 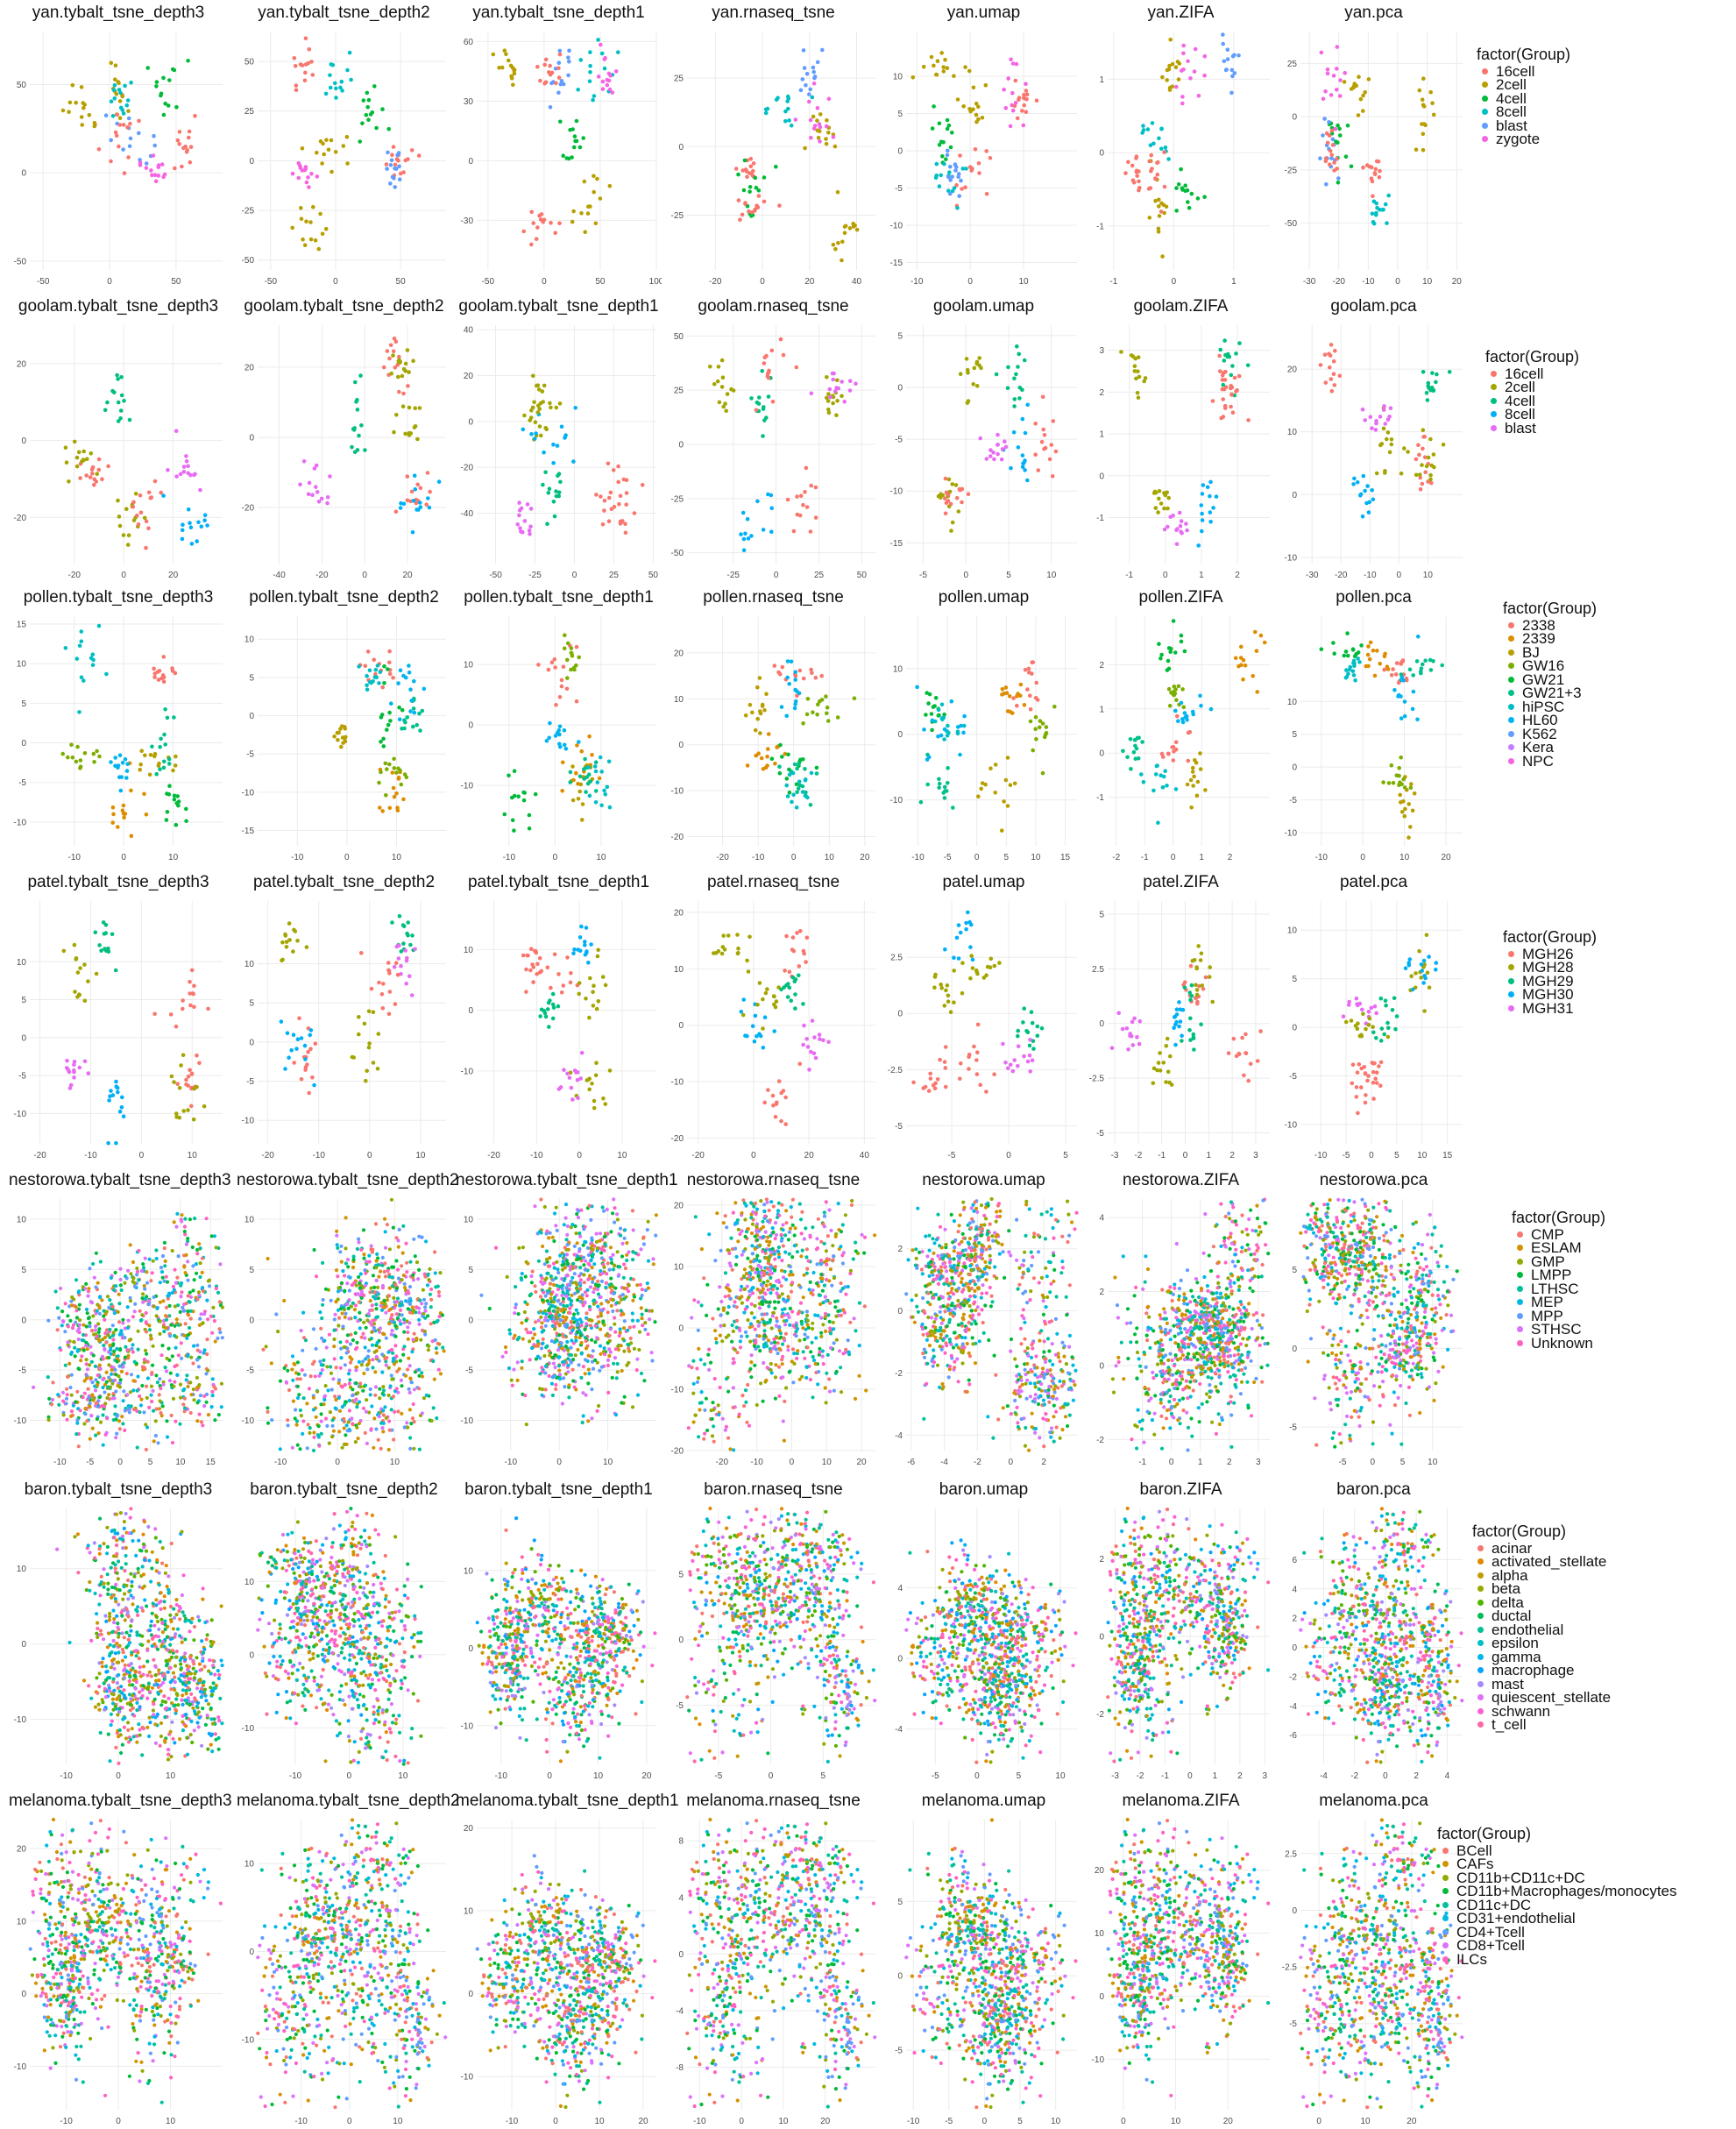 What do you see at coordinates (344, 144) in the screenshot?
I see `scatter-panel: yan.tybalt_tsne_depth2 -50 0 50 -50 -25 0 25 50` at bounding box center [344, 144].